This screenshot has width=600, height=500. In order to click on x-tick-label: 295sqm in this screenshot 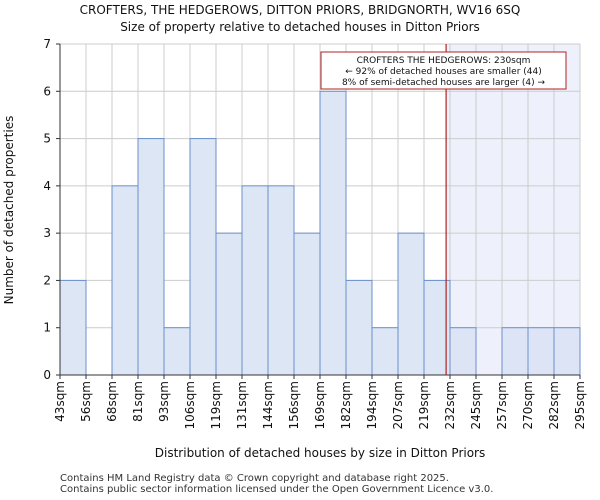, I will do `click(580, 405)`.